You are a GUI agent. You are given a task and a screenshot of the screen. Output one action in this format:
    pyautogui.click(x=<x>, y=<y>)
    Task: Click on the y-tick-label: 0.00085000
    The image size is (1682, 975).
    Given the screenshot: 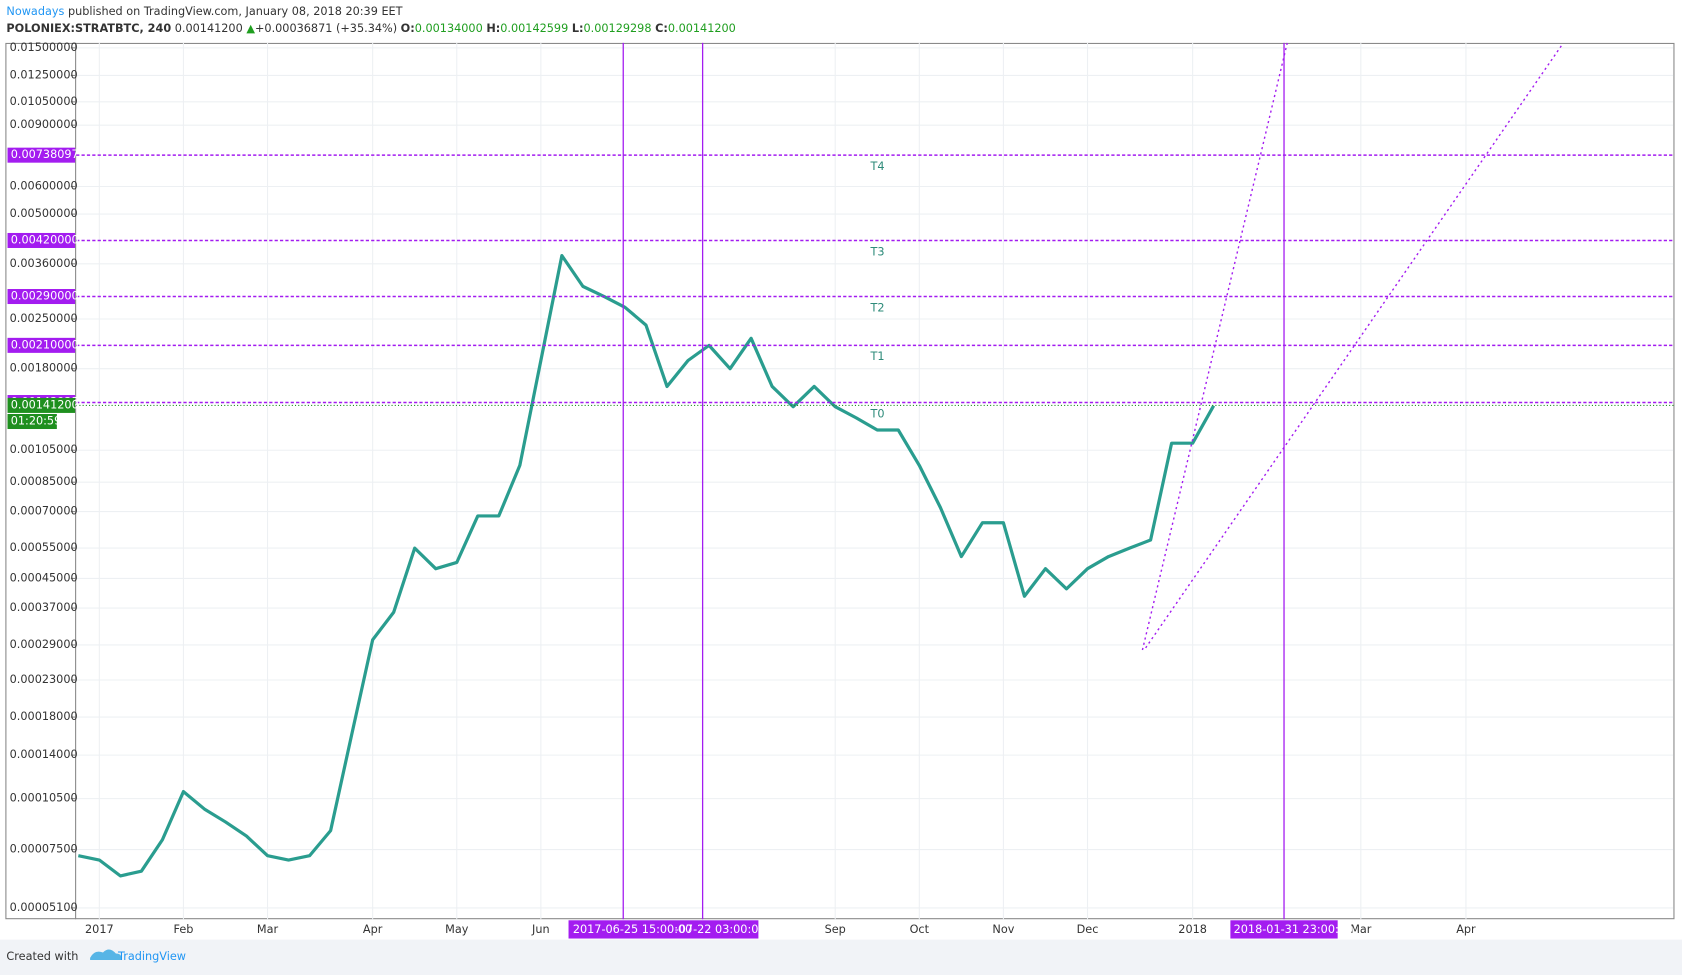 What is the action you would take?
    pyautogui.click(x=44, y=481)
    